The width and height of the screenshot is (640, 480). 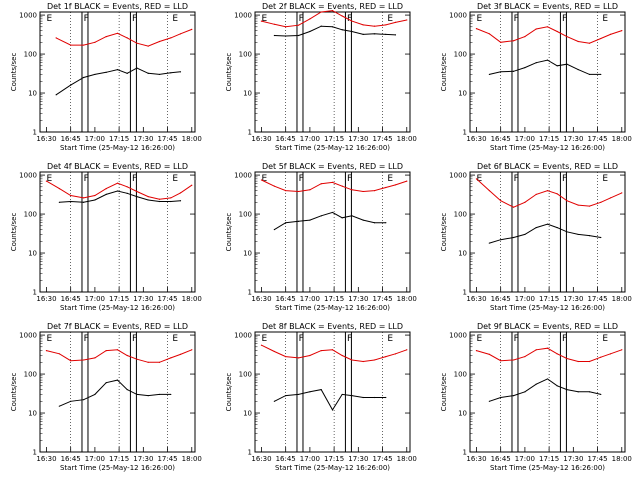 What do you see at coordinates (563, 72) in the screenshot?
I see `interval-box` at bounding box center [563, 72].